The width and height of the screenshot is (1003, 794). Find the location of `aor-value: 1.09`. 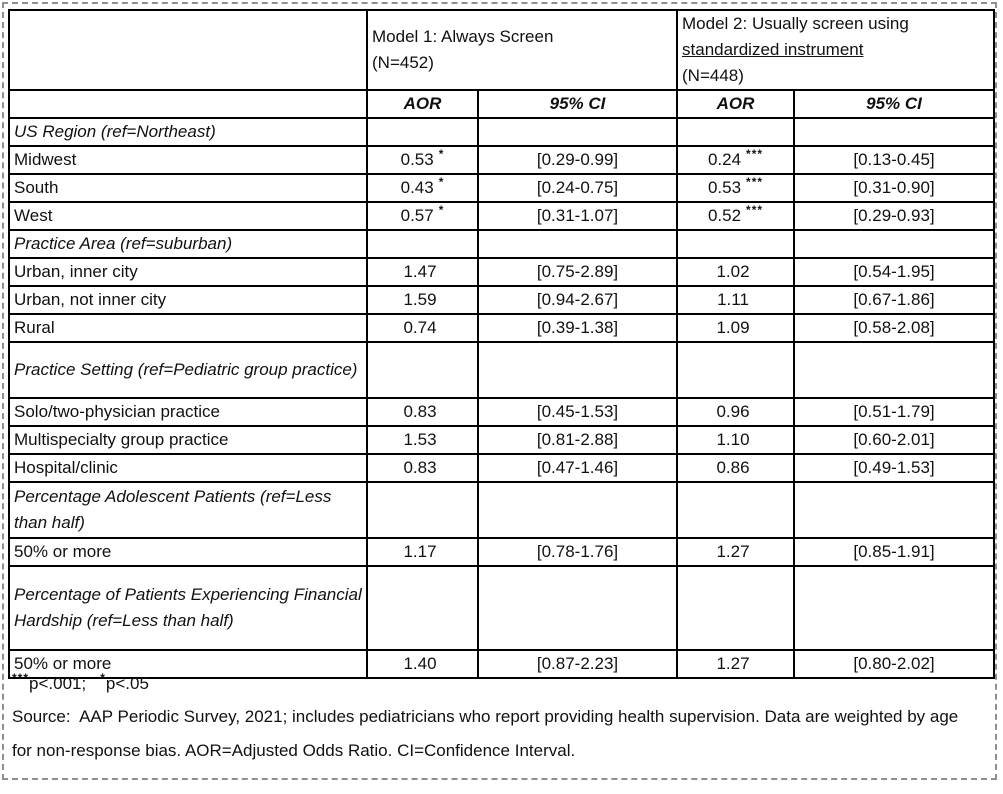

aor-value: 1.09 is located at coordinates (733, 327).